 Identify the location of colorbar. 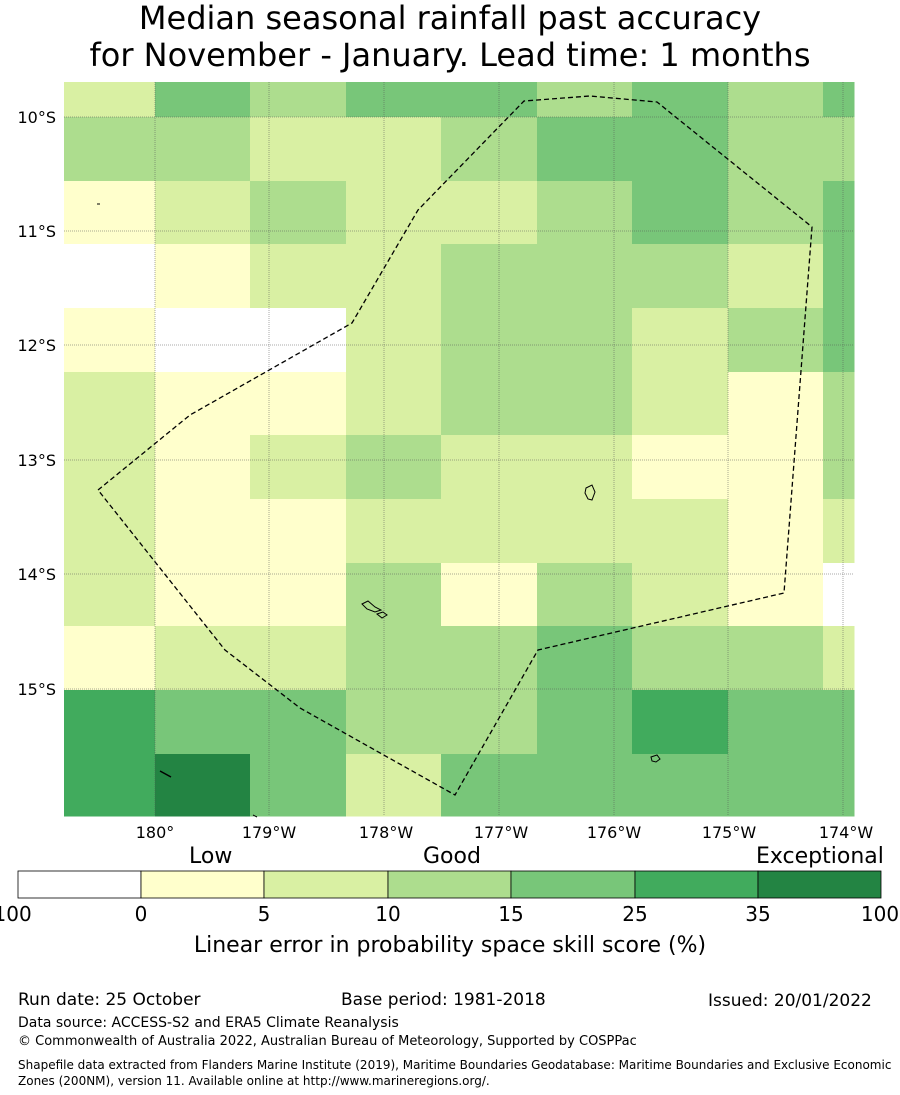
(449, 884).